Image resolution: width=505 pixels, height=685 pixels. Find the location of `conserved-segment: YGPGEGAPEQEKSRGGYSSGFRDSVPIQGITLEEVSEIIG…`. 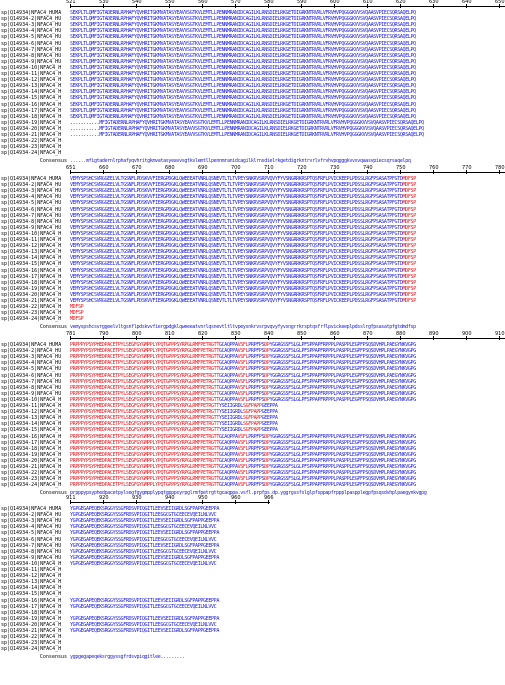

conserved-segment: YGPGEGAPEQEKSRGGYSSGFRDSVPIQGITLEEVSEIIG… is located at coordinates (144, 509).